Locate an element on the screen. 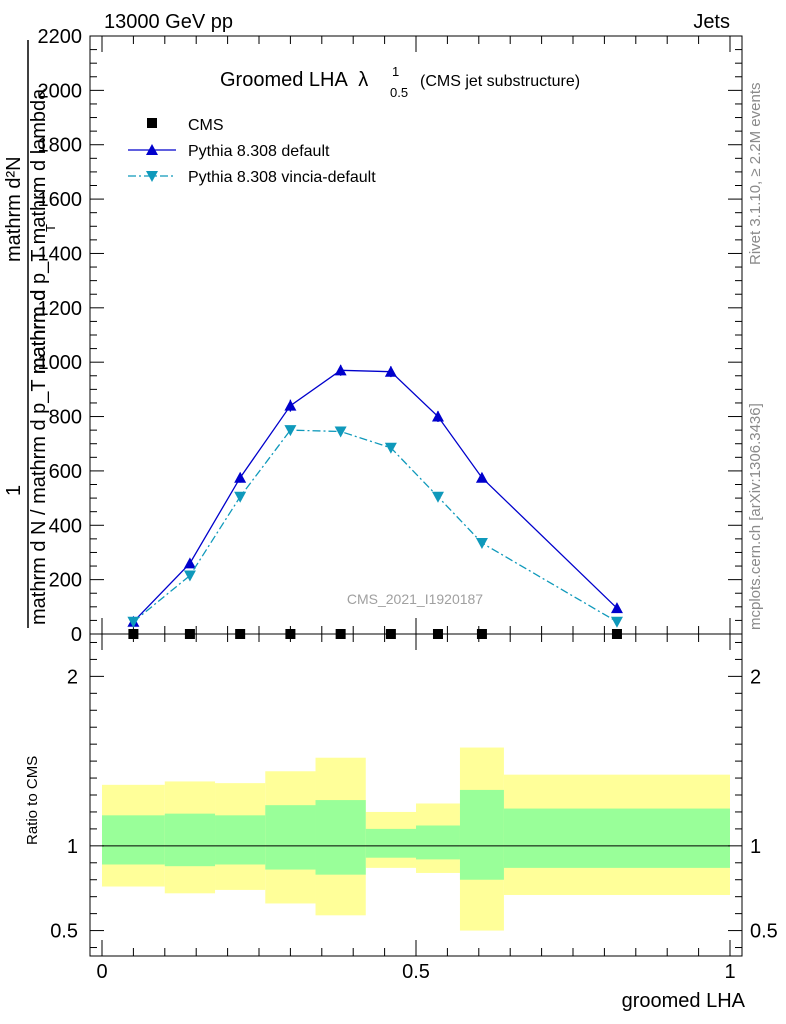 The width and height of the screenshot is (786, 1024). mcplots-label: mcplots.cern.ch [arXiv:1306.3436] is located at coordinates (755, 516).